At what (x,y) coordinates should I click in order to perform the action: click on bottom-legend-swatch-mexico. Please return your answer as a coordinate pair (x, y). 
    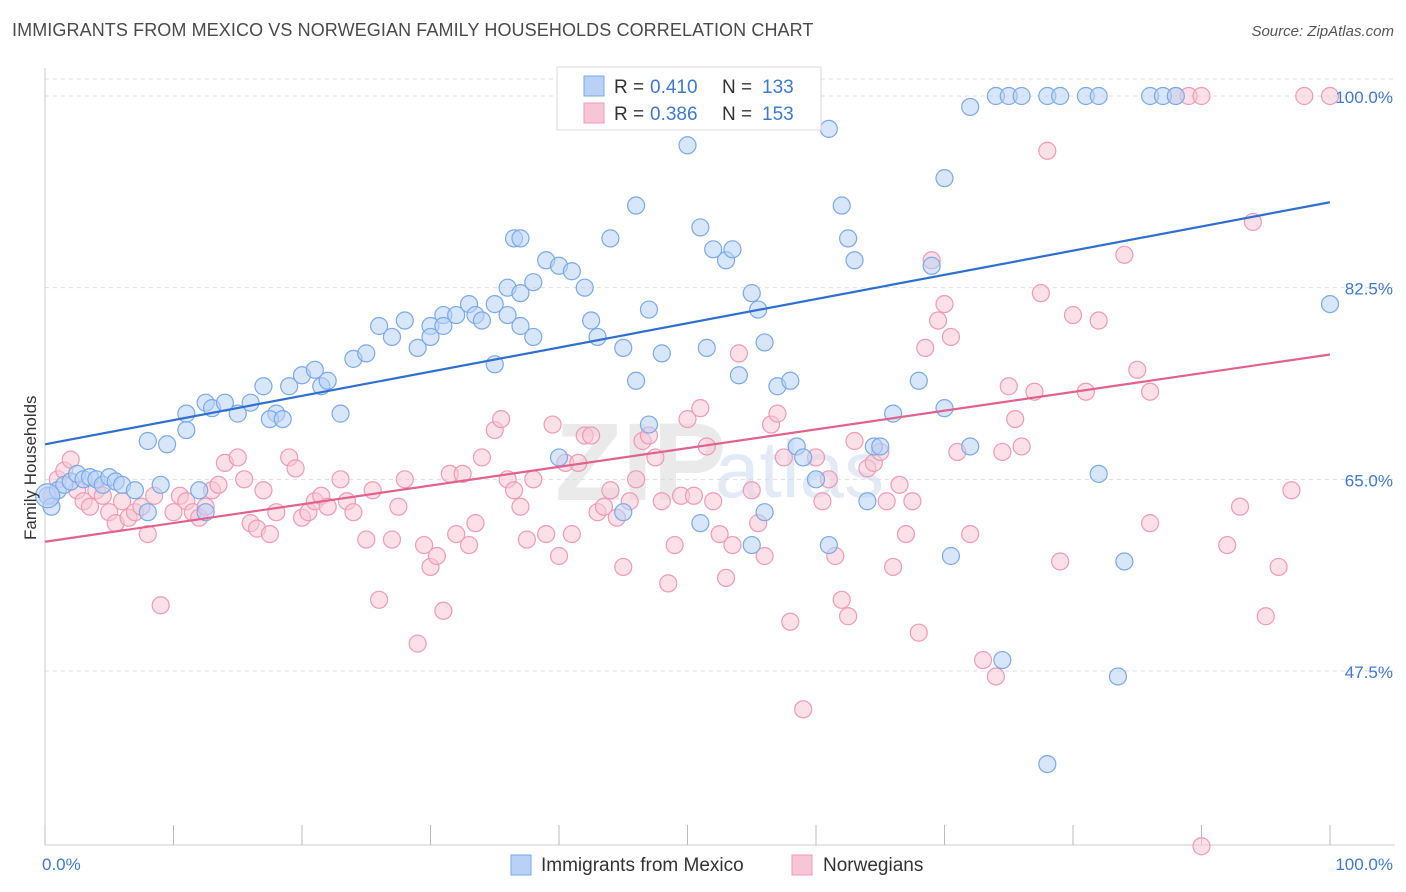
    Looking at the image, I should click on (521, 865).